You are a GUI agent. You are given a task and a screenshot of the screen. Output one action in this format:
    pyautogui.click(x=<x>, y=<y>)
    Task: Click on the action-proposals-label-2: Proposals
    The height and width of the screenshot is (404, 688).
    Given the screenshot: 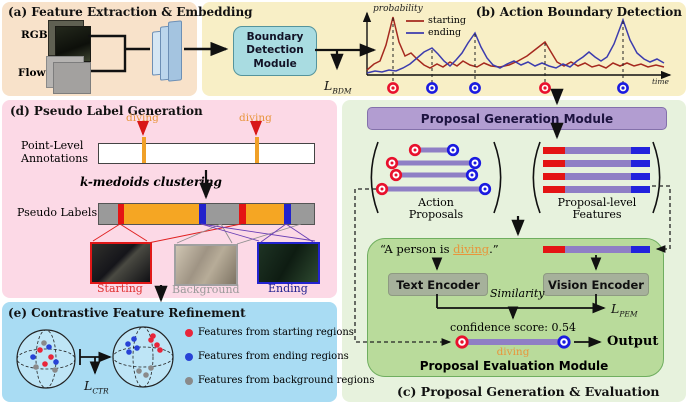 What is the action you would take?
    pyautogui.click(x=436, y=214)
    